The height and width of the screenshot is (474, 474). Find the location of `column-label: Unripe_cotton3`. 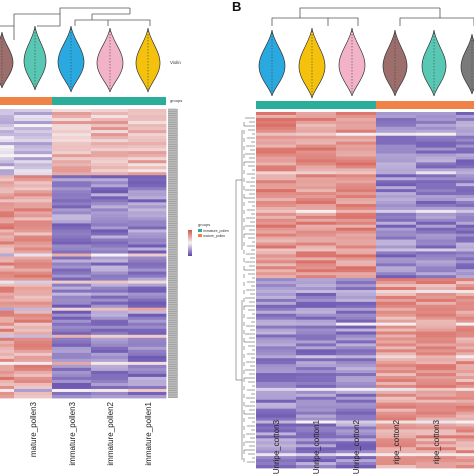

column-label: Unripe_cotton3 is located at coordinates (276, 446).